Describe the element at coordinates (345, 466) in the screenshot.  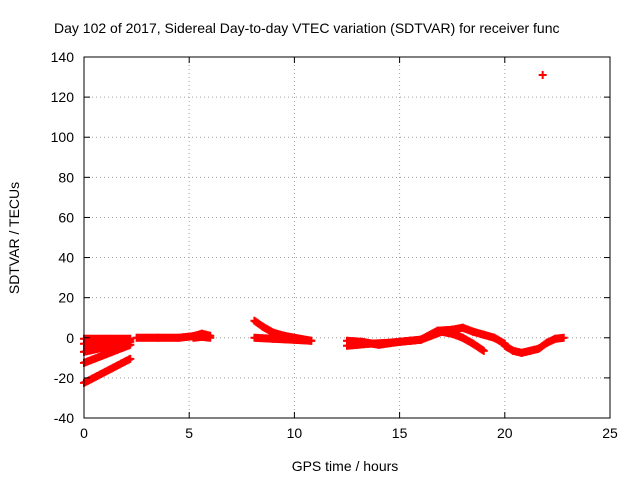
I see `x-axis-label: GPS time / hours` at that location.